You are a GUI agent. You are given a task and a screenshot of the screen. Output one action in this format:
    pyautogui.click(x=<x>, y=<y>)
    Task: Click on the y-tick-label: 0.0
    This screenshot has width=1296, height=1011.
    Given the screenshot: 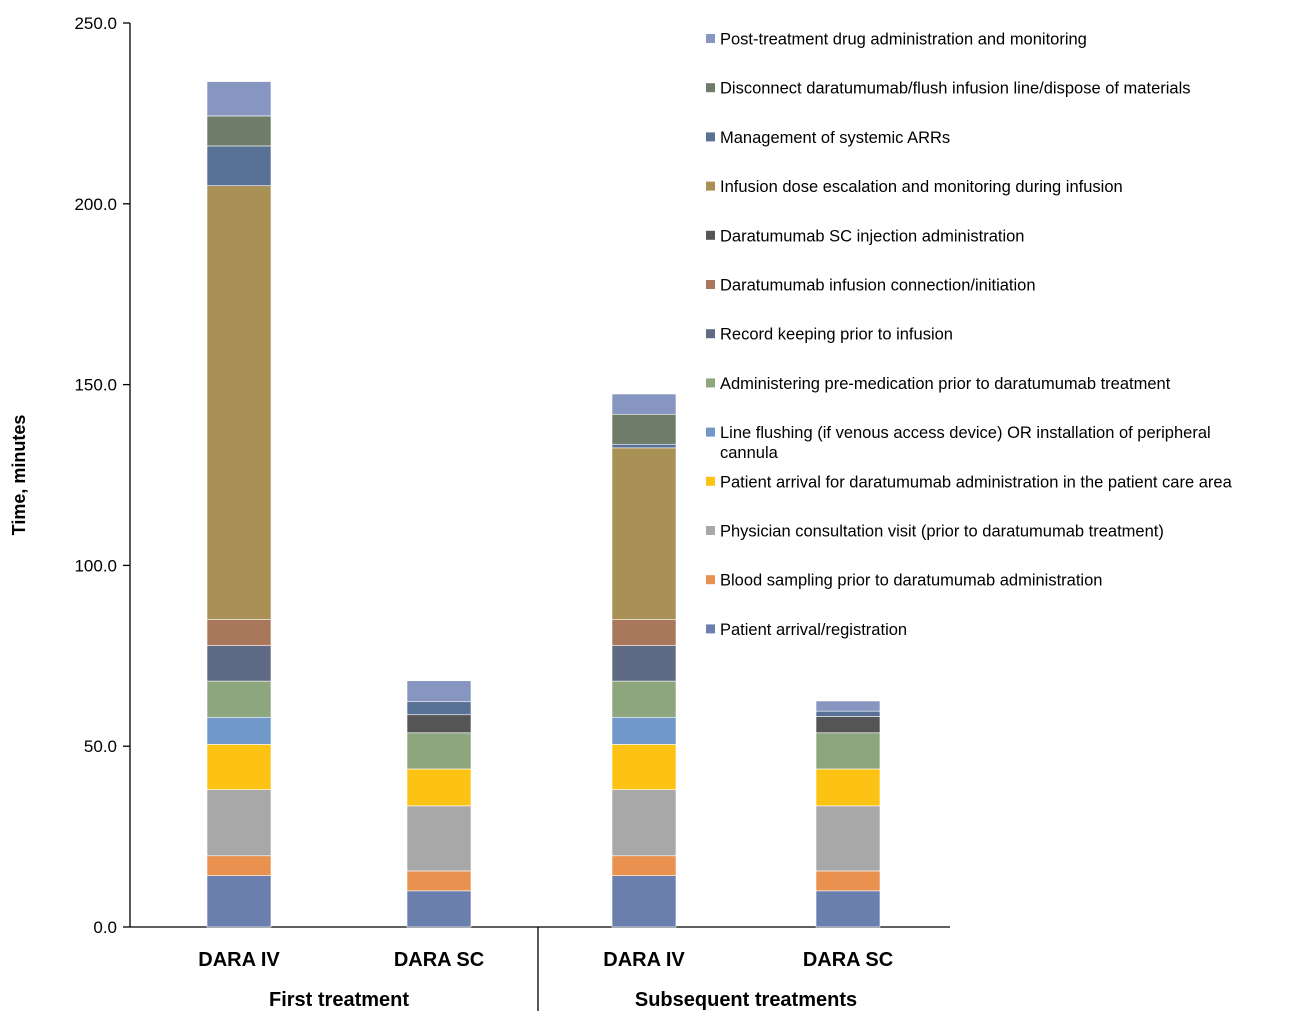 What is the action you would take?
    pyautogui.click(x=105, y=927)
    